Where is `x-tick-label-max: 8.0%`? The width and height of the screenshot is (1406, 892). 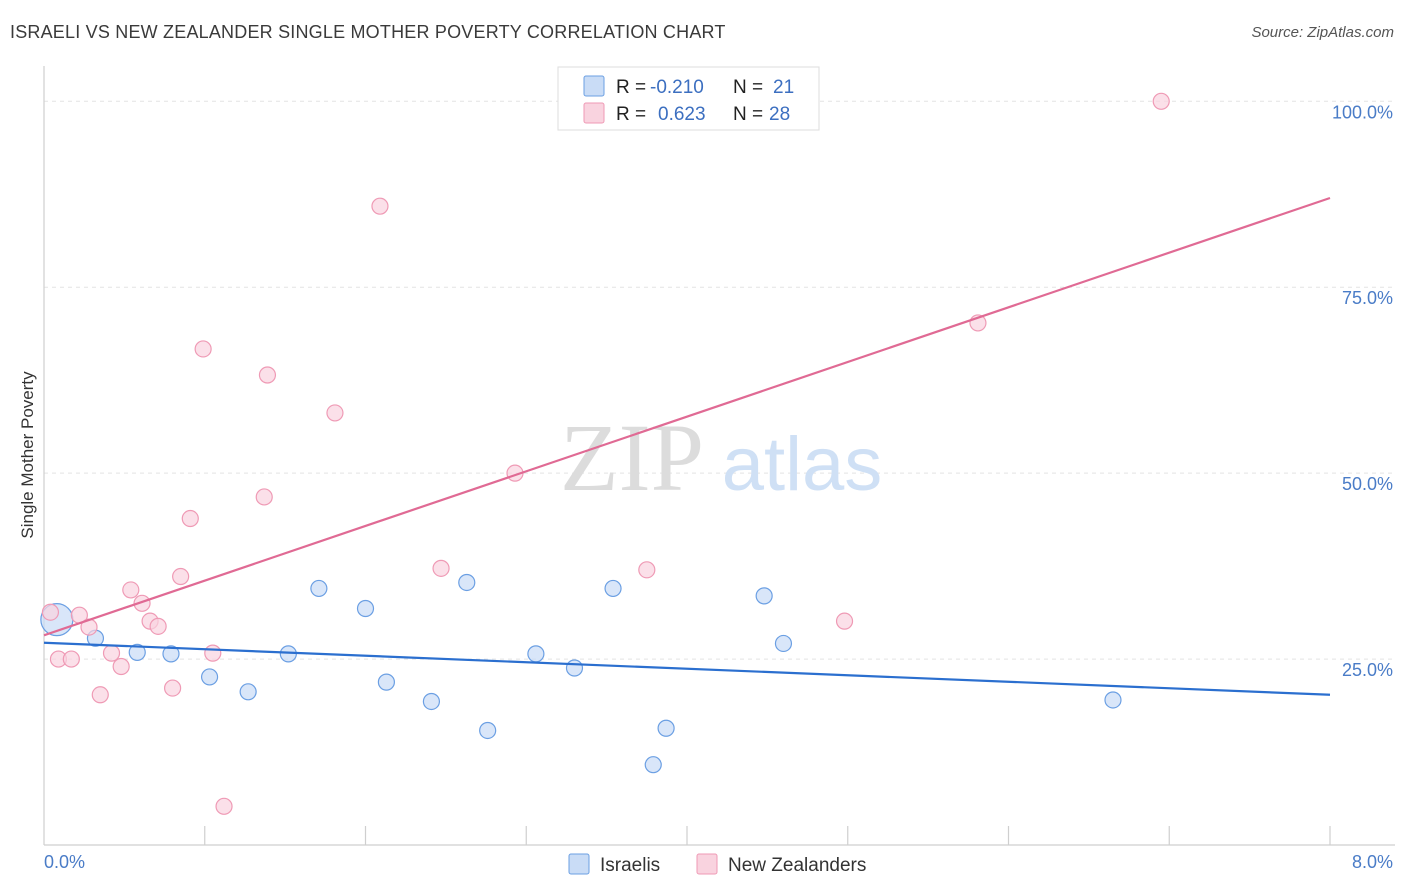 x-tick-label-max: 8.0% is located at coordinates (1372, 862).